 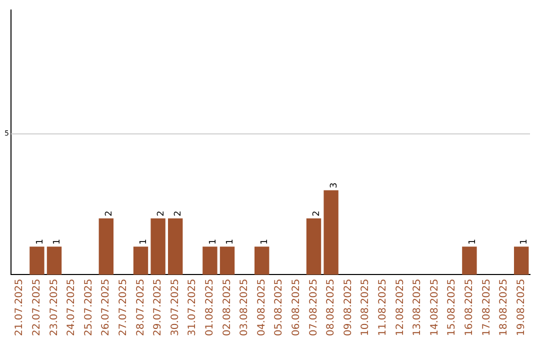 I want to click on x-tick-label: 25.07.2025, so click(x=88, y=307).